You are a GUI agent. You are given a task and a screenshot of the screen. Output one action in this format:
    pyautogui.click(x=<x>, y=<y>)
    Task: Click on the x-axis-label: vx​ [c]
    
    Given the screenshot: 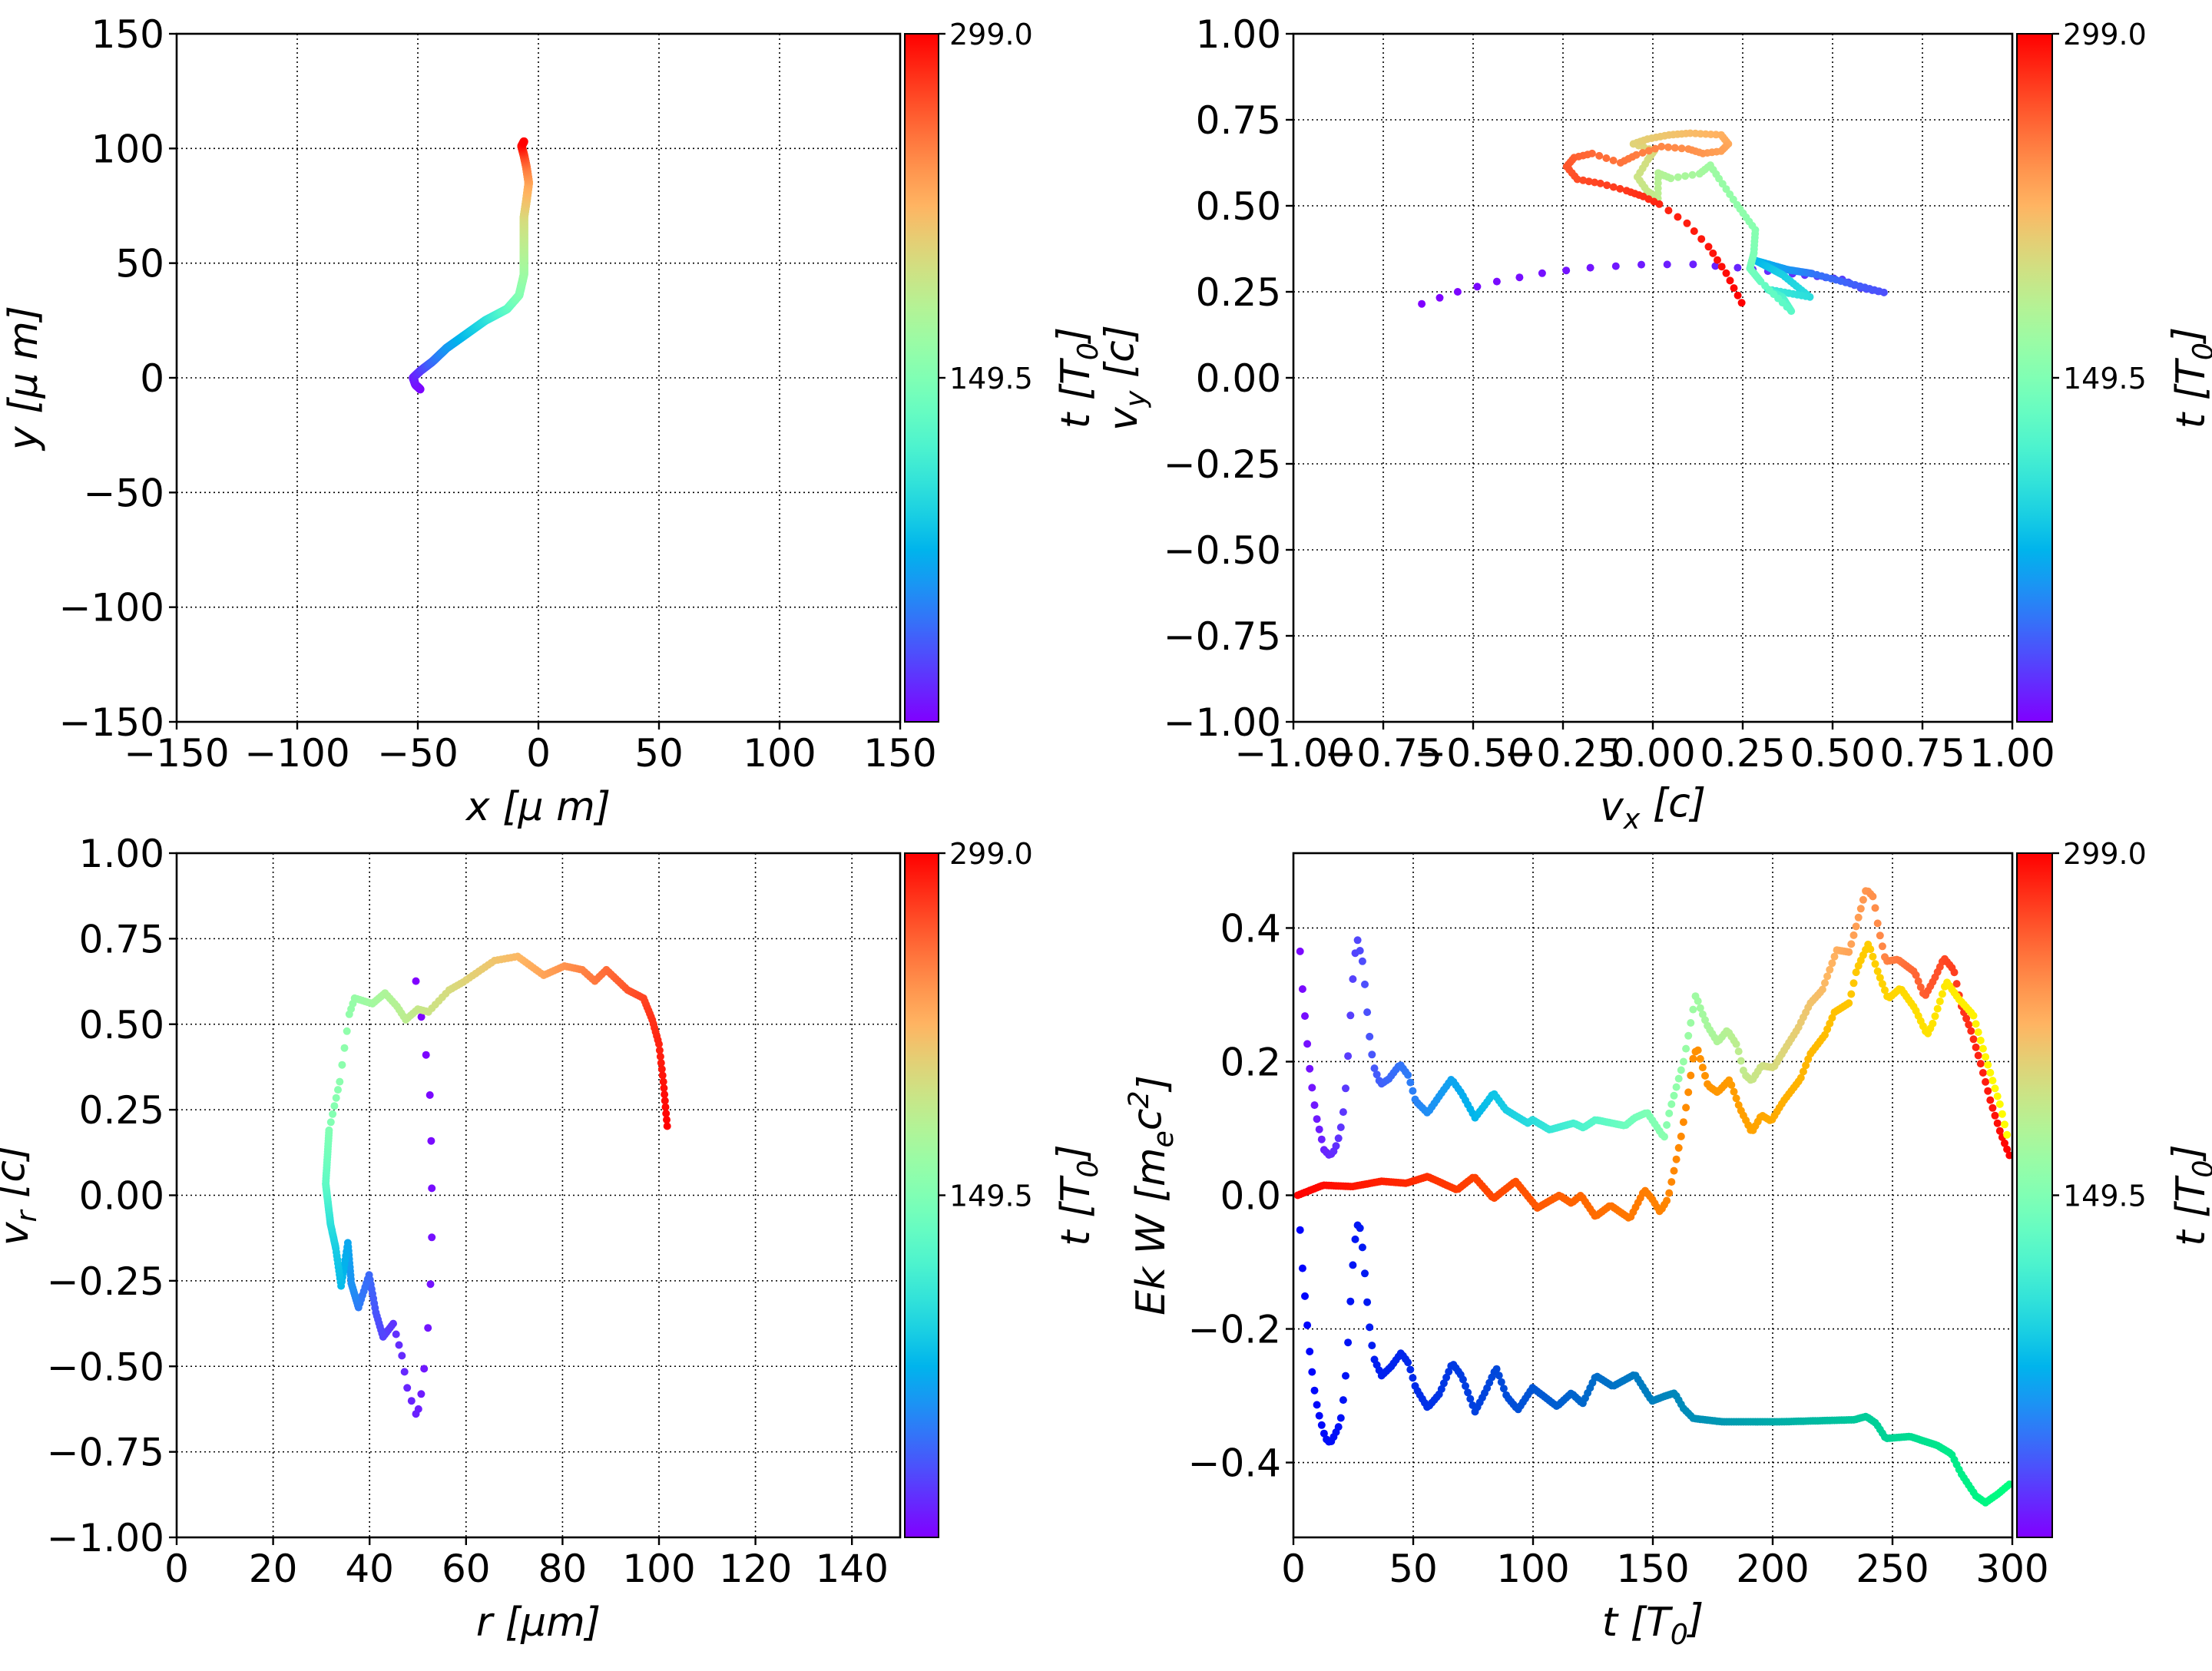 What is the action you would take?
    pyautogui.click(x=1653, y=808)
    